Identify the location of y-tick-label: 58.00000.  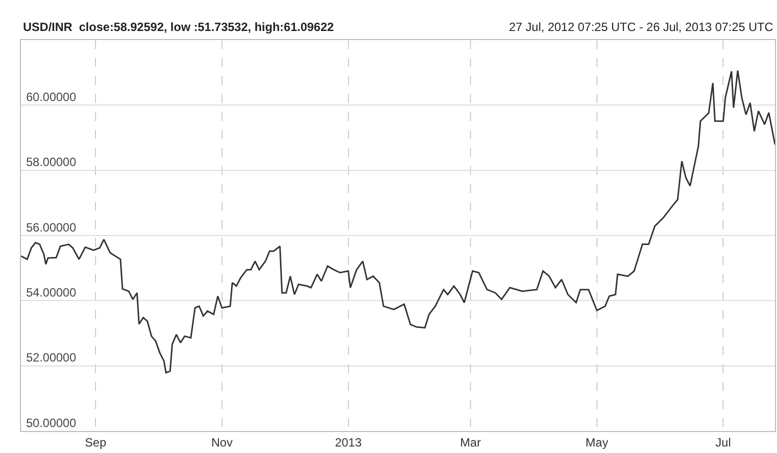
(51, 162).